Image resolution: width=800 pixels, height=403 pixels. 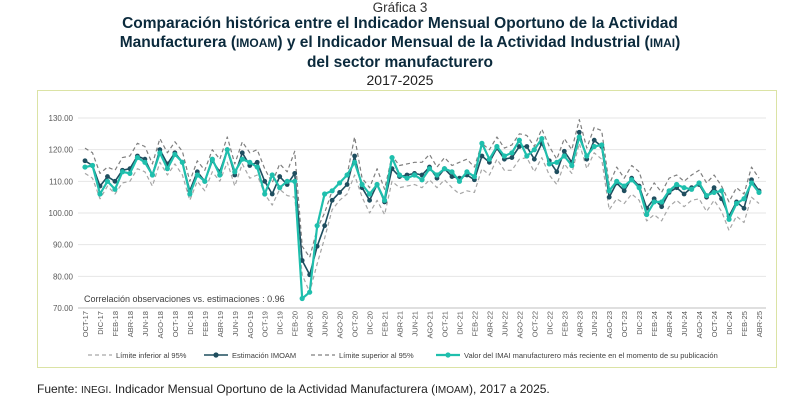 What do you see at coordinates (376, 355) in the screenshot?
I see `legend-label: Límite superior al 95%` at bounding box center [376, 355].